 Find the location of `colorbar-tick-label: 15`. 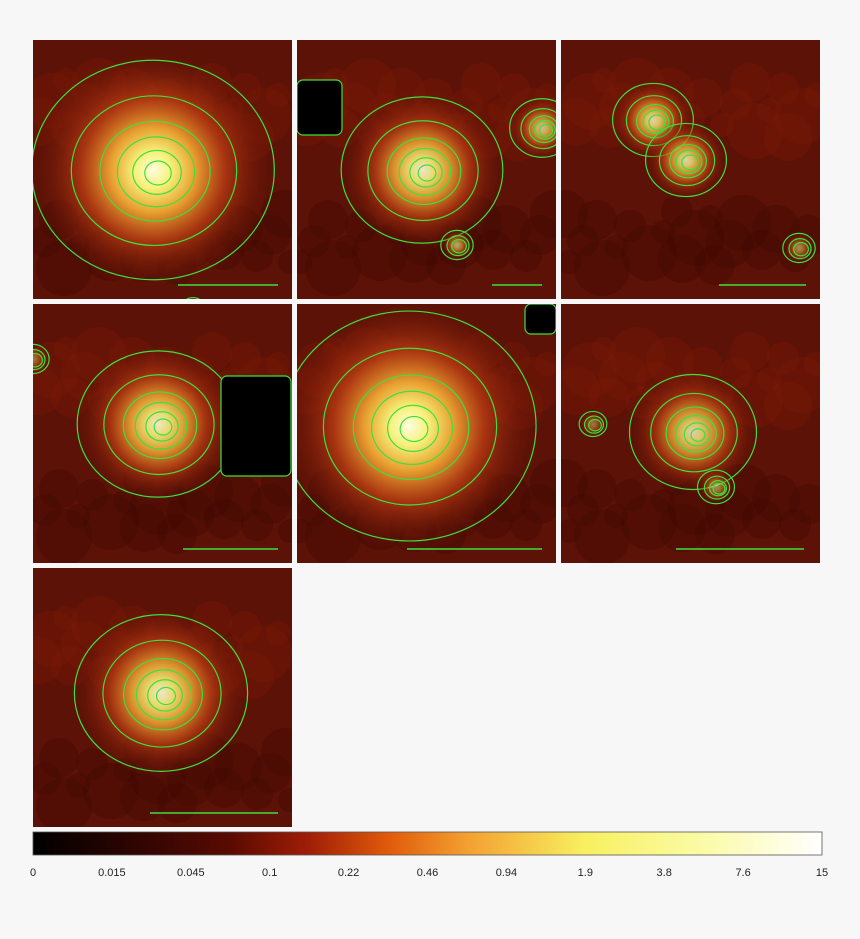

colorbar-tick-label: 15 is located at coordinates (822, 873).